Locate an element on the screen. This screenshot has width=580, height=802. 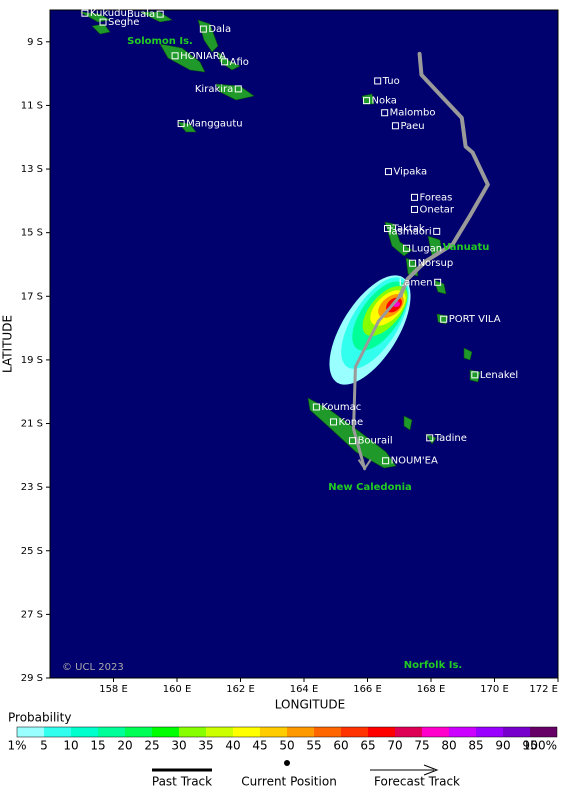
colorbar-label: 70 is located at coordinates (394, 746).